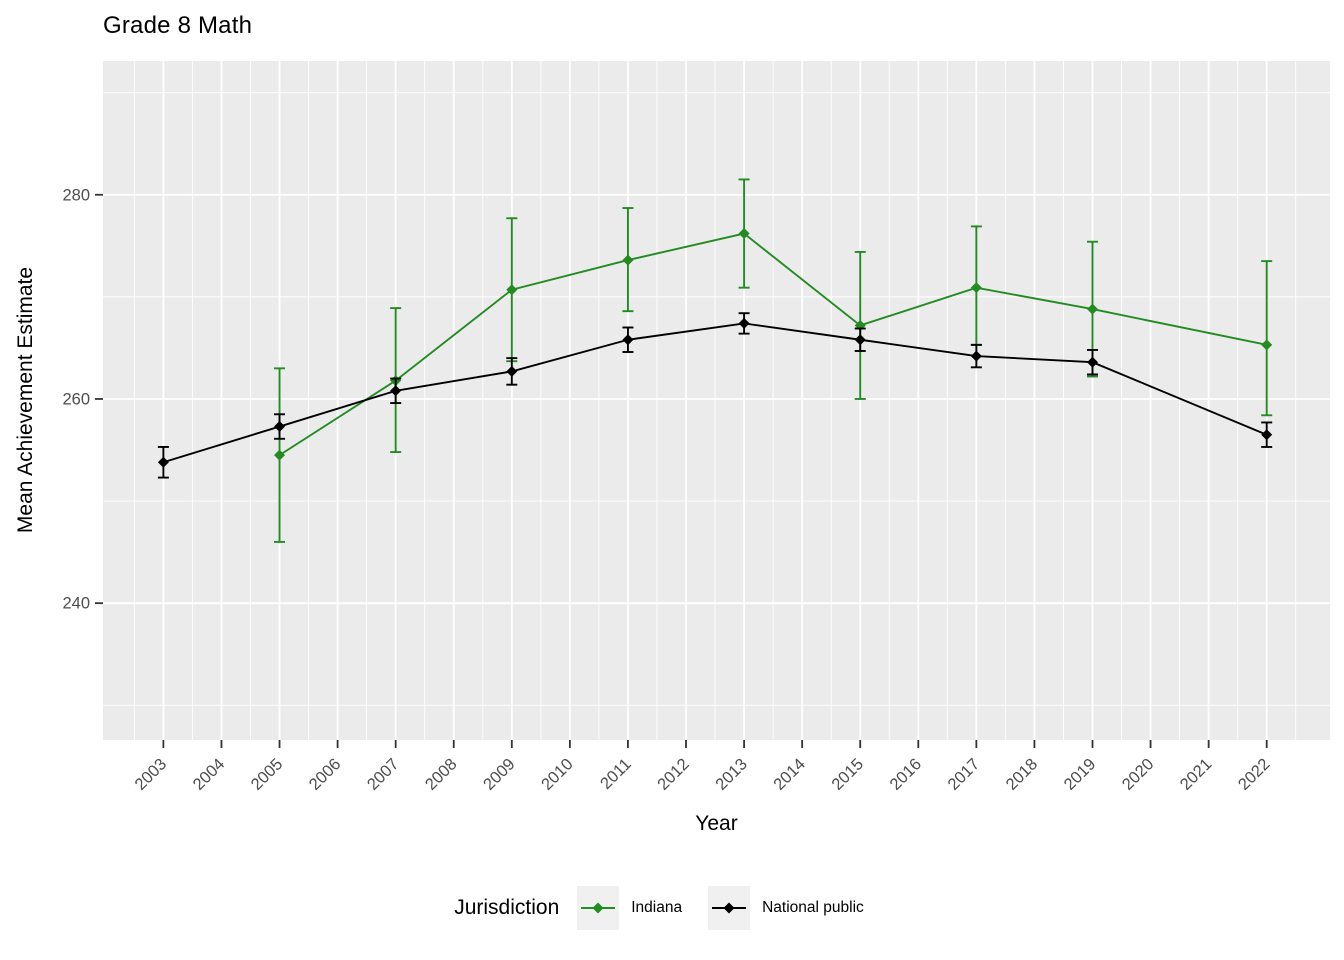  What do you see at coordinates (1196, 774) in the screenshot?
I see `x-tick-label: 2021` at bounding box center [1196, 774].